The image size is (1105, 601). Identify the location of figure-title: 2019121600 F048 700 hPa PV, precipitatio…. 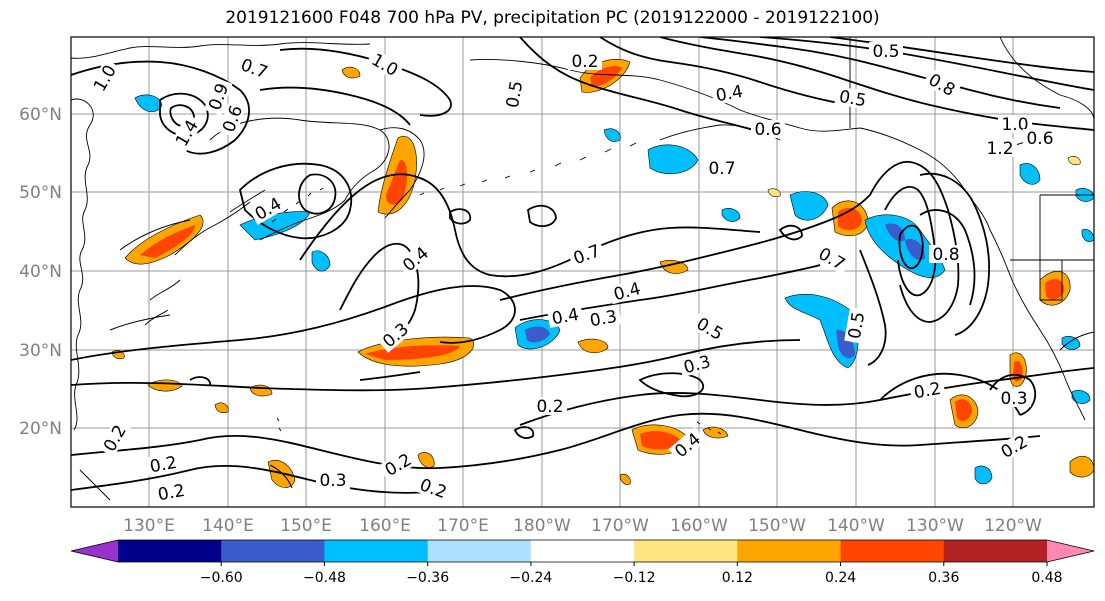
(552, 18).